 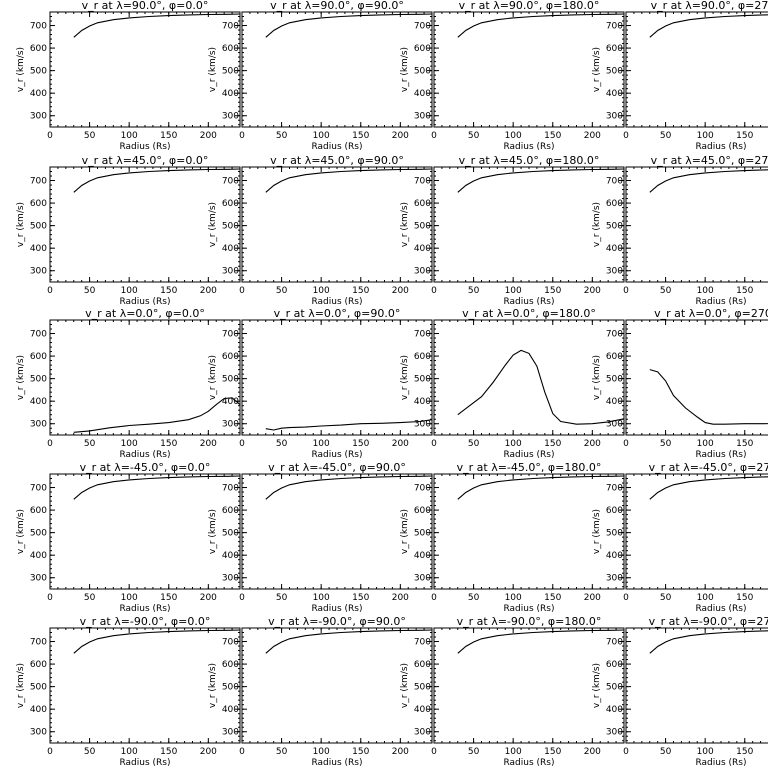 I want to click on panel-title: v_r at λ=-90.0°, φ=180.0°, so click(x=529, y=621).